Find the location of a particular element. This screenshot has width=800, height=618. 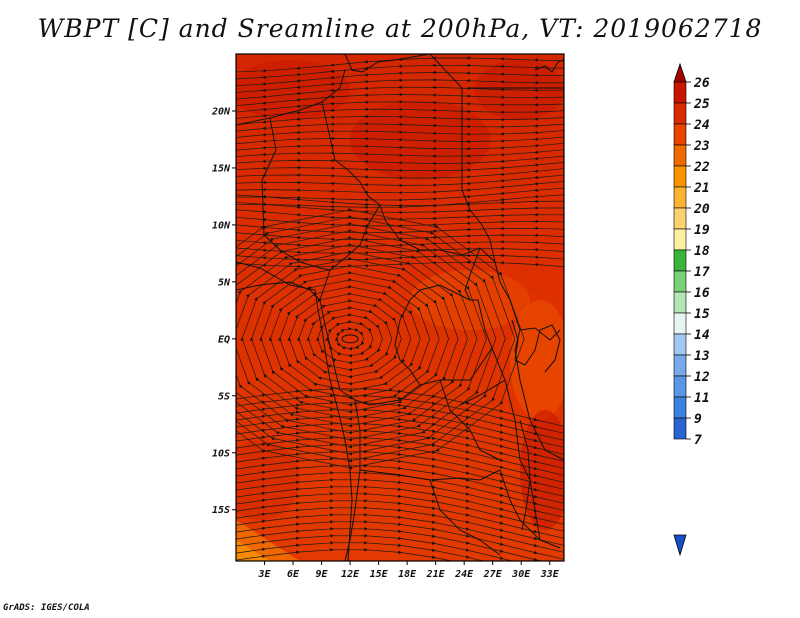

footer-credit: GrADS: IGES/COLA is located at coordinates (46, 608).